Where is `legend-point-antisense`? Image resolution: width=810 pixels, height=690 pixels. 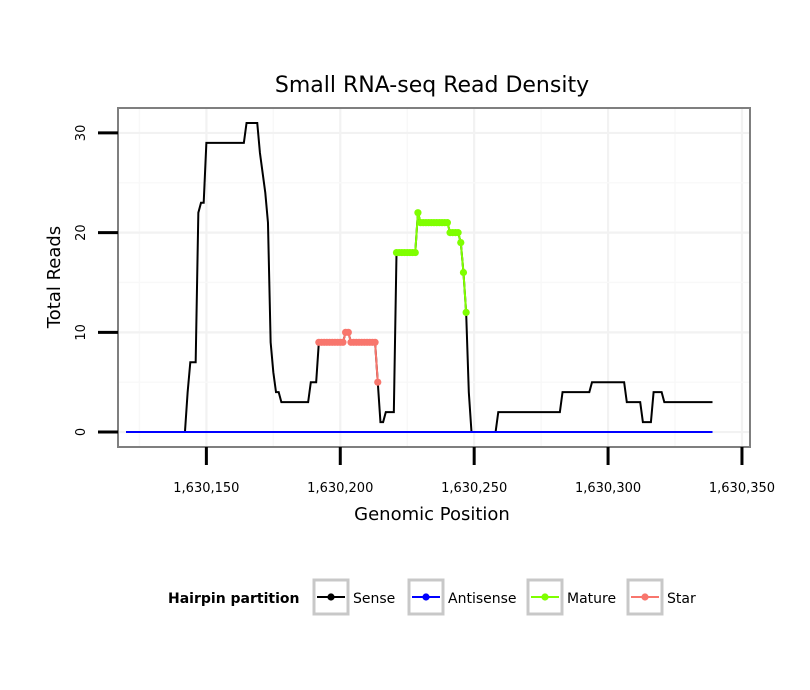
legend-point-antisense is located at coordinates (426, 597).